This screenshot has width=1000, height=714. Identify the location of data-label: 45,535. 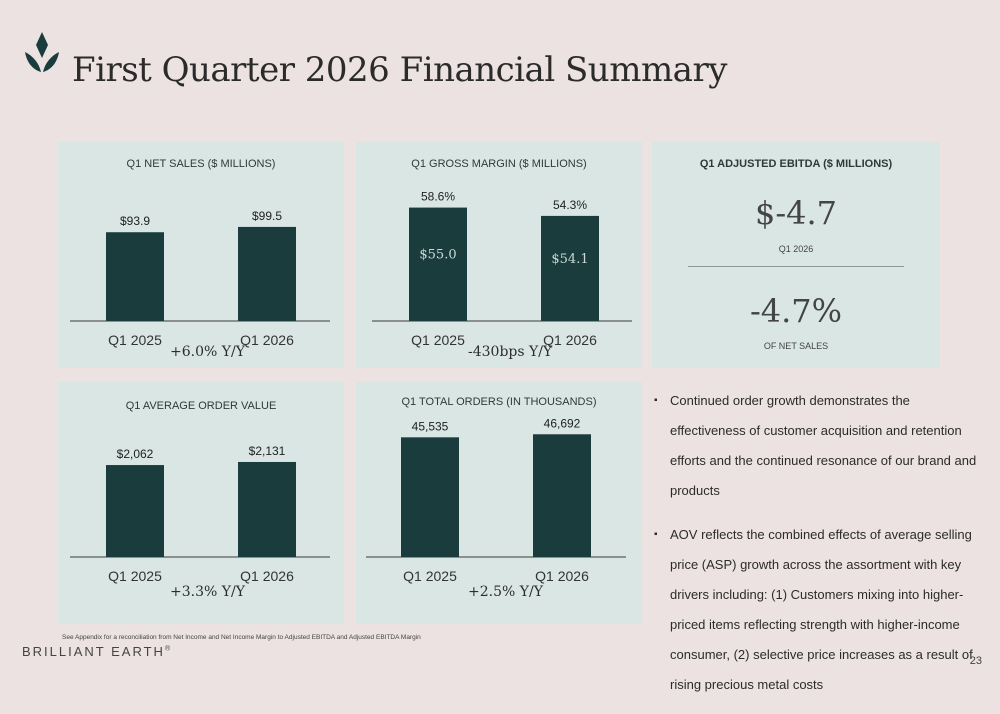
(430, 426).